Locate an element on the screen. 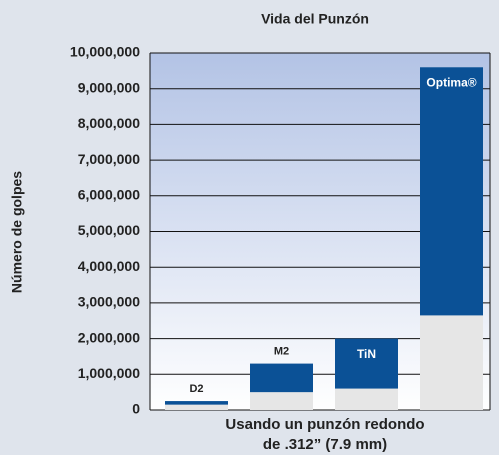  bar-label: TiN is located at coordinates (366, 354).